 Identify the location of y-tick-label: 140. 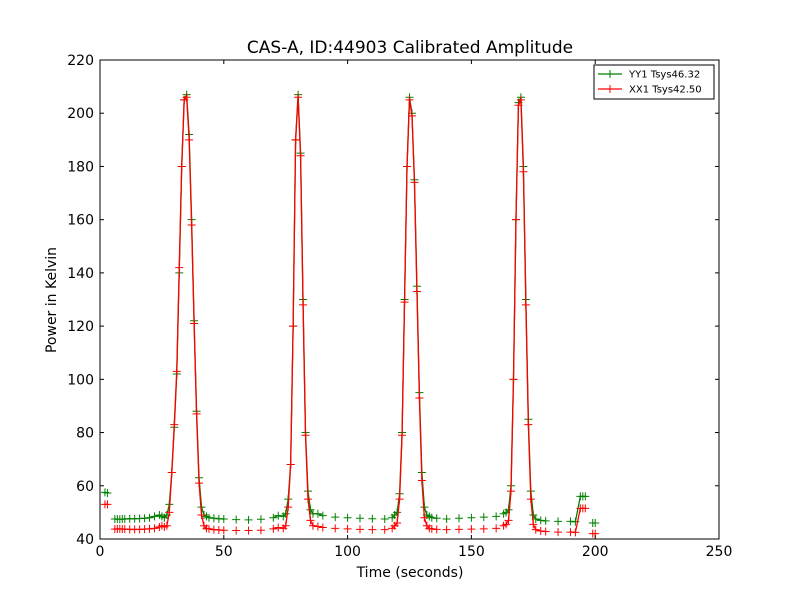
(80, 274).